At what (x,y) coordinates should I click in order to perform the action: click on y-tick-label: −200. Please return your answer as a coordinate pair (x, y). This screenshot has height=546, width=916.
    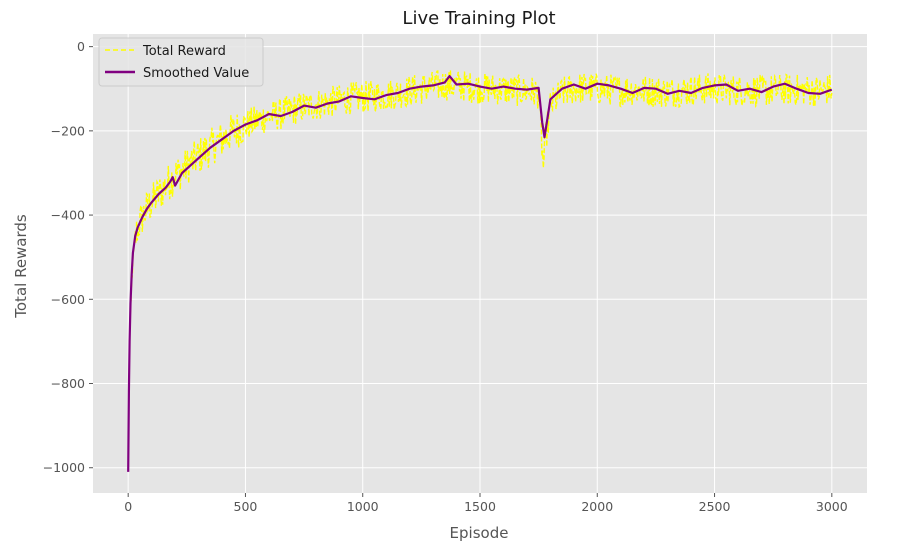
    Looking at the image, I should click on (68, 130).